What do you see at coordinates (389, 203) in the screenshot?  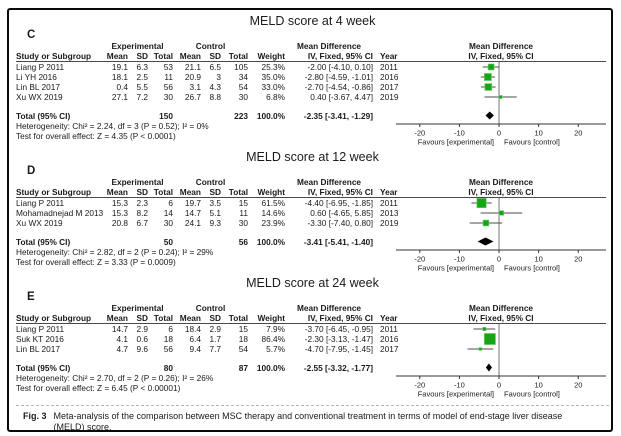 I see `cell-year: 2011` at bounding box center [389, 203].